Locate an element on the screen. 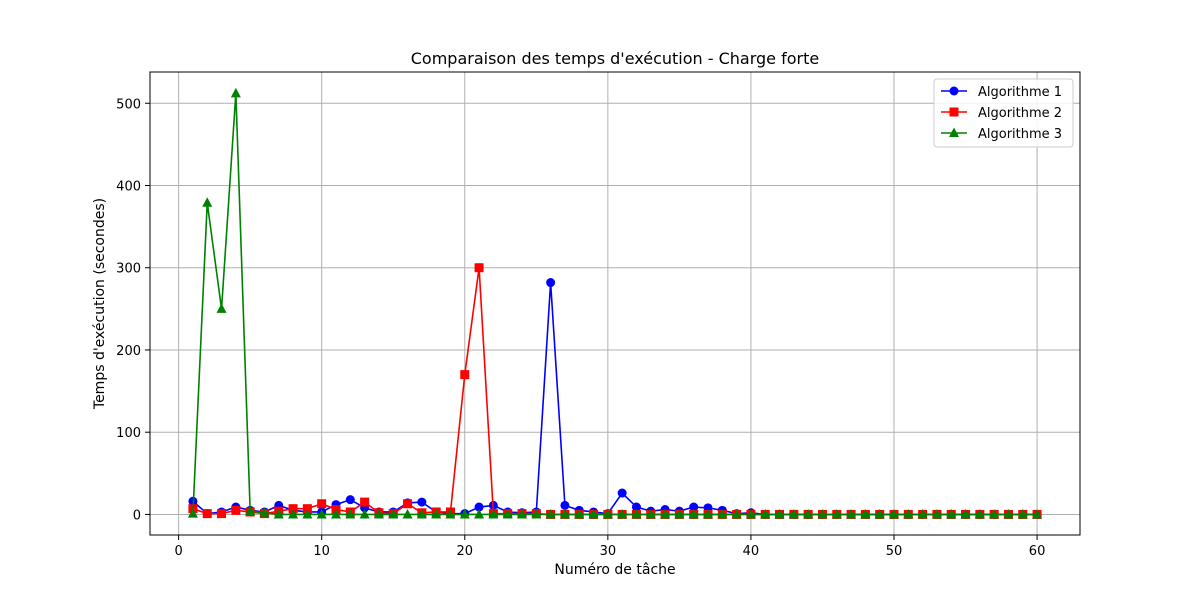  square-marker-icon is located at coordinates (954, 112).